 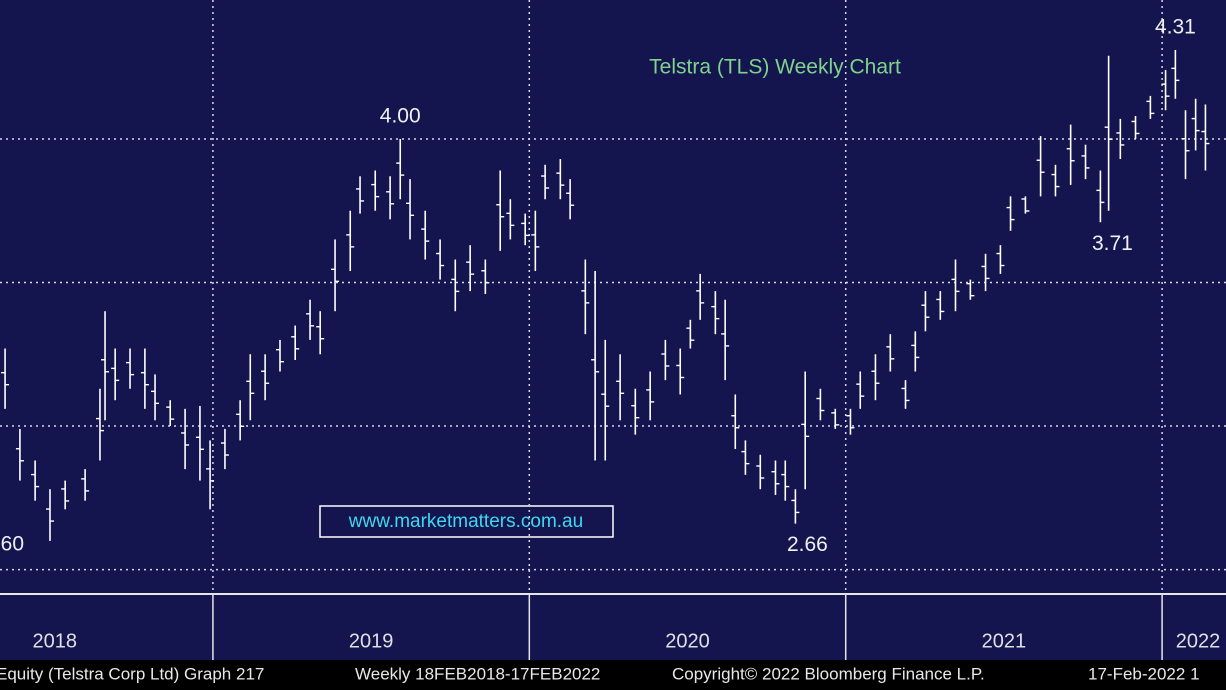 What do you see at coordinates (1198, 641) in the screenshot?
I see `x-tick-label: 2022` at bounding box center [1198, 641].